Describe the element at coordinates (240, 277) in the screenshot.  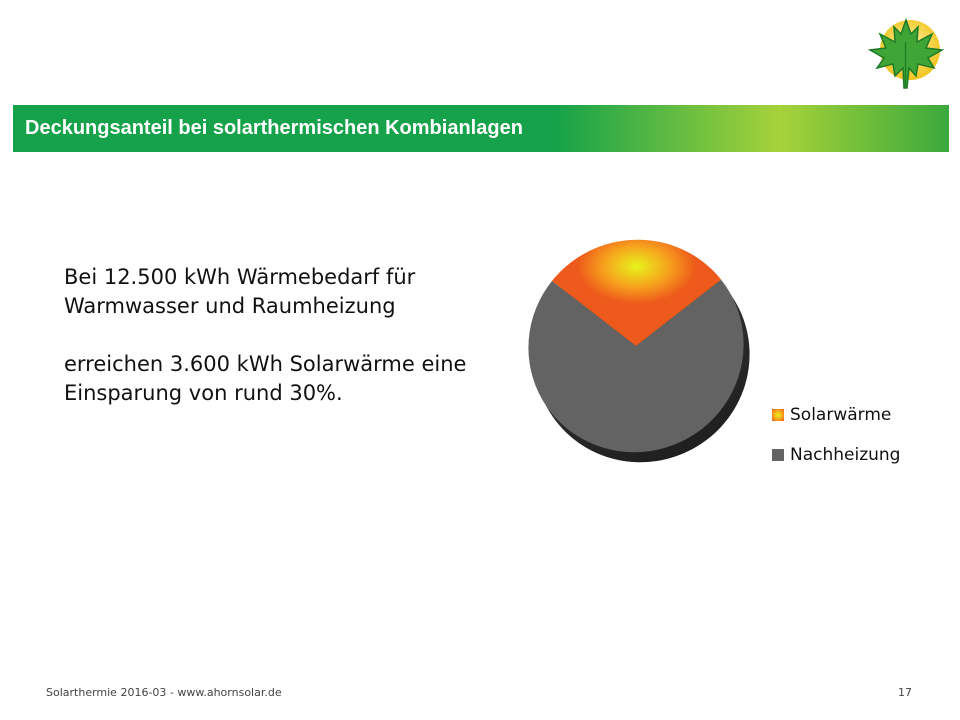
I see `paragraph-1-line-1: Bei 12.500 kWh Wärmebedarf für` at that location.